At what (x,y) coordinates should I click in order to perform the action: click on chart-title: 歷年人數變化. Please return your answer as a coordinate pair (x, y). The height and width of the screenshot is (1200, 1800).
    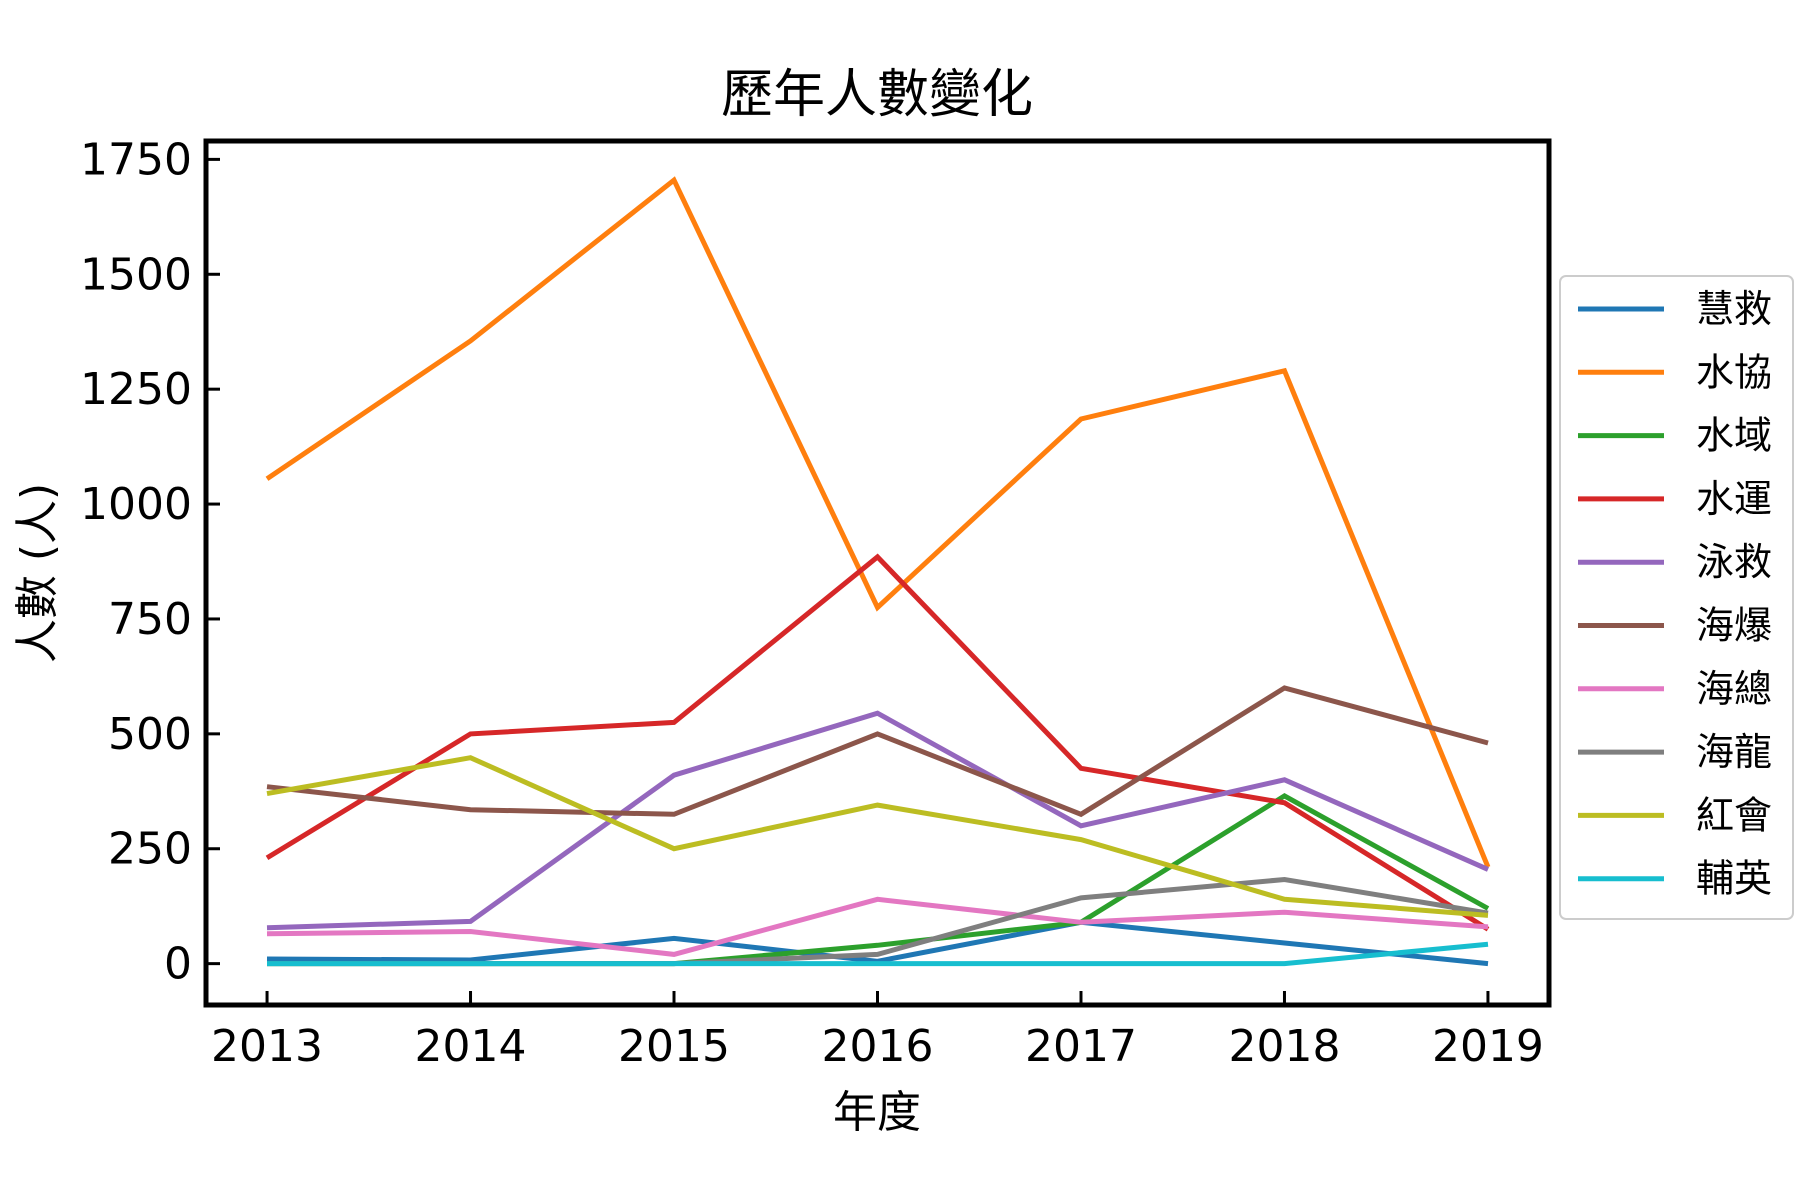
    Looking at the image, I should click on (877, 95).